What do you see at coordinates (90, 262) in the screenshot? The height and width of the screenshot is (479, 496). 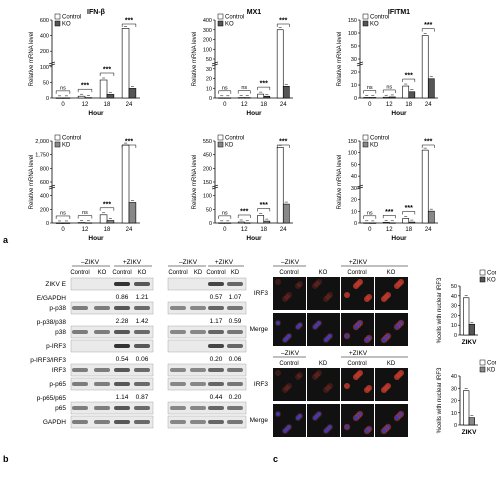 I see `wb-left-condition-minus: –ZIKV` at bounding box center [90, 262].